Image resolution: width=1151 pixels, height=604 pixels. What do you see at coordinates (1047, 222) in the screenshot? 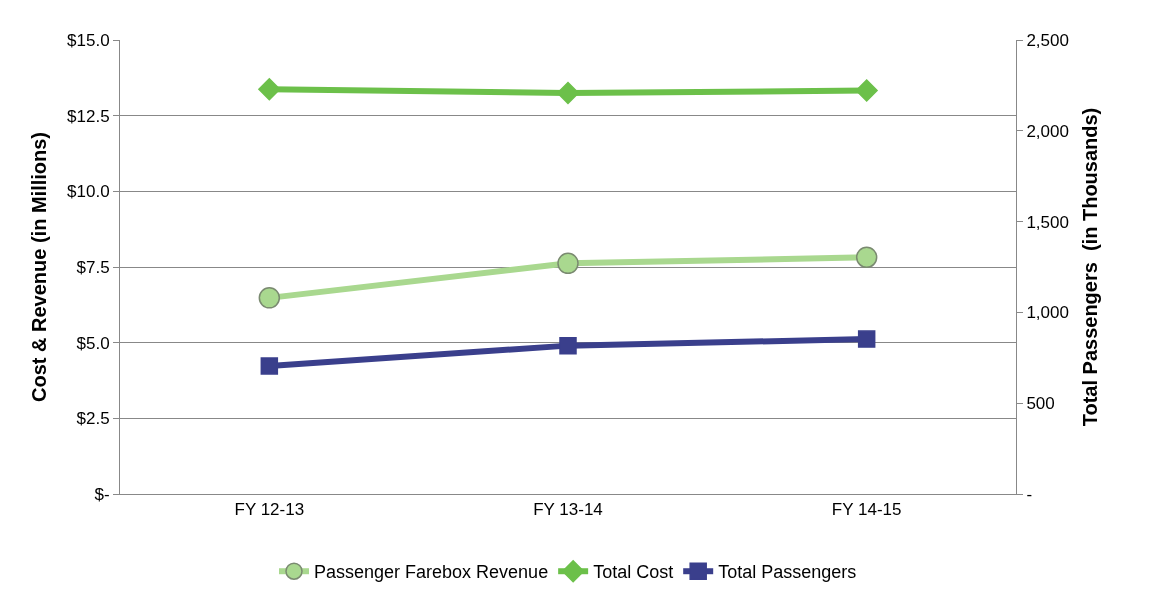
I see `y2-tick-label: 1,500` at bounding box center [1047, 222].